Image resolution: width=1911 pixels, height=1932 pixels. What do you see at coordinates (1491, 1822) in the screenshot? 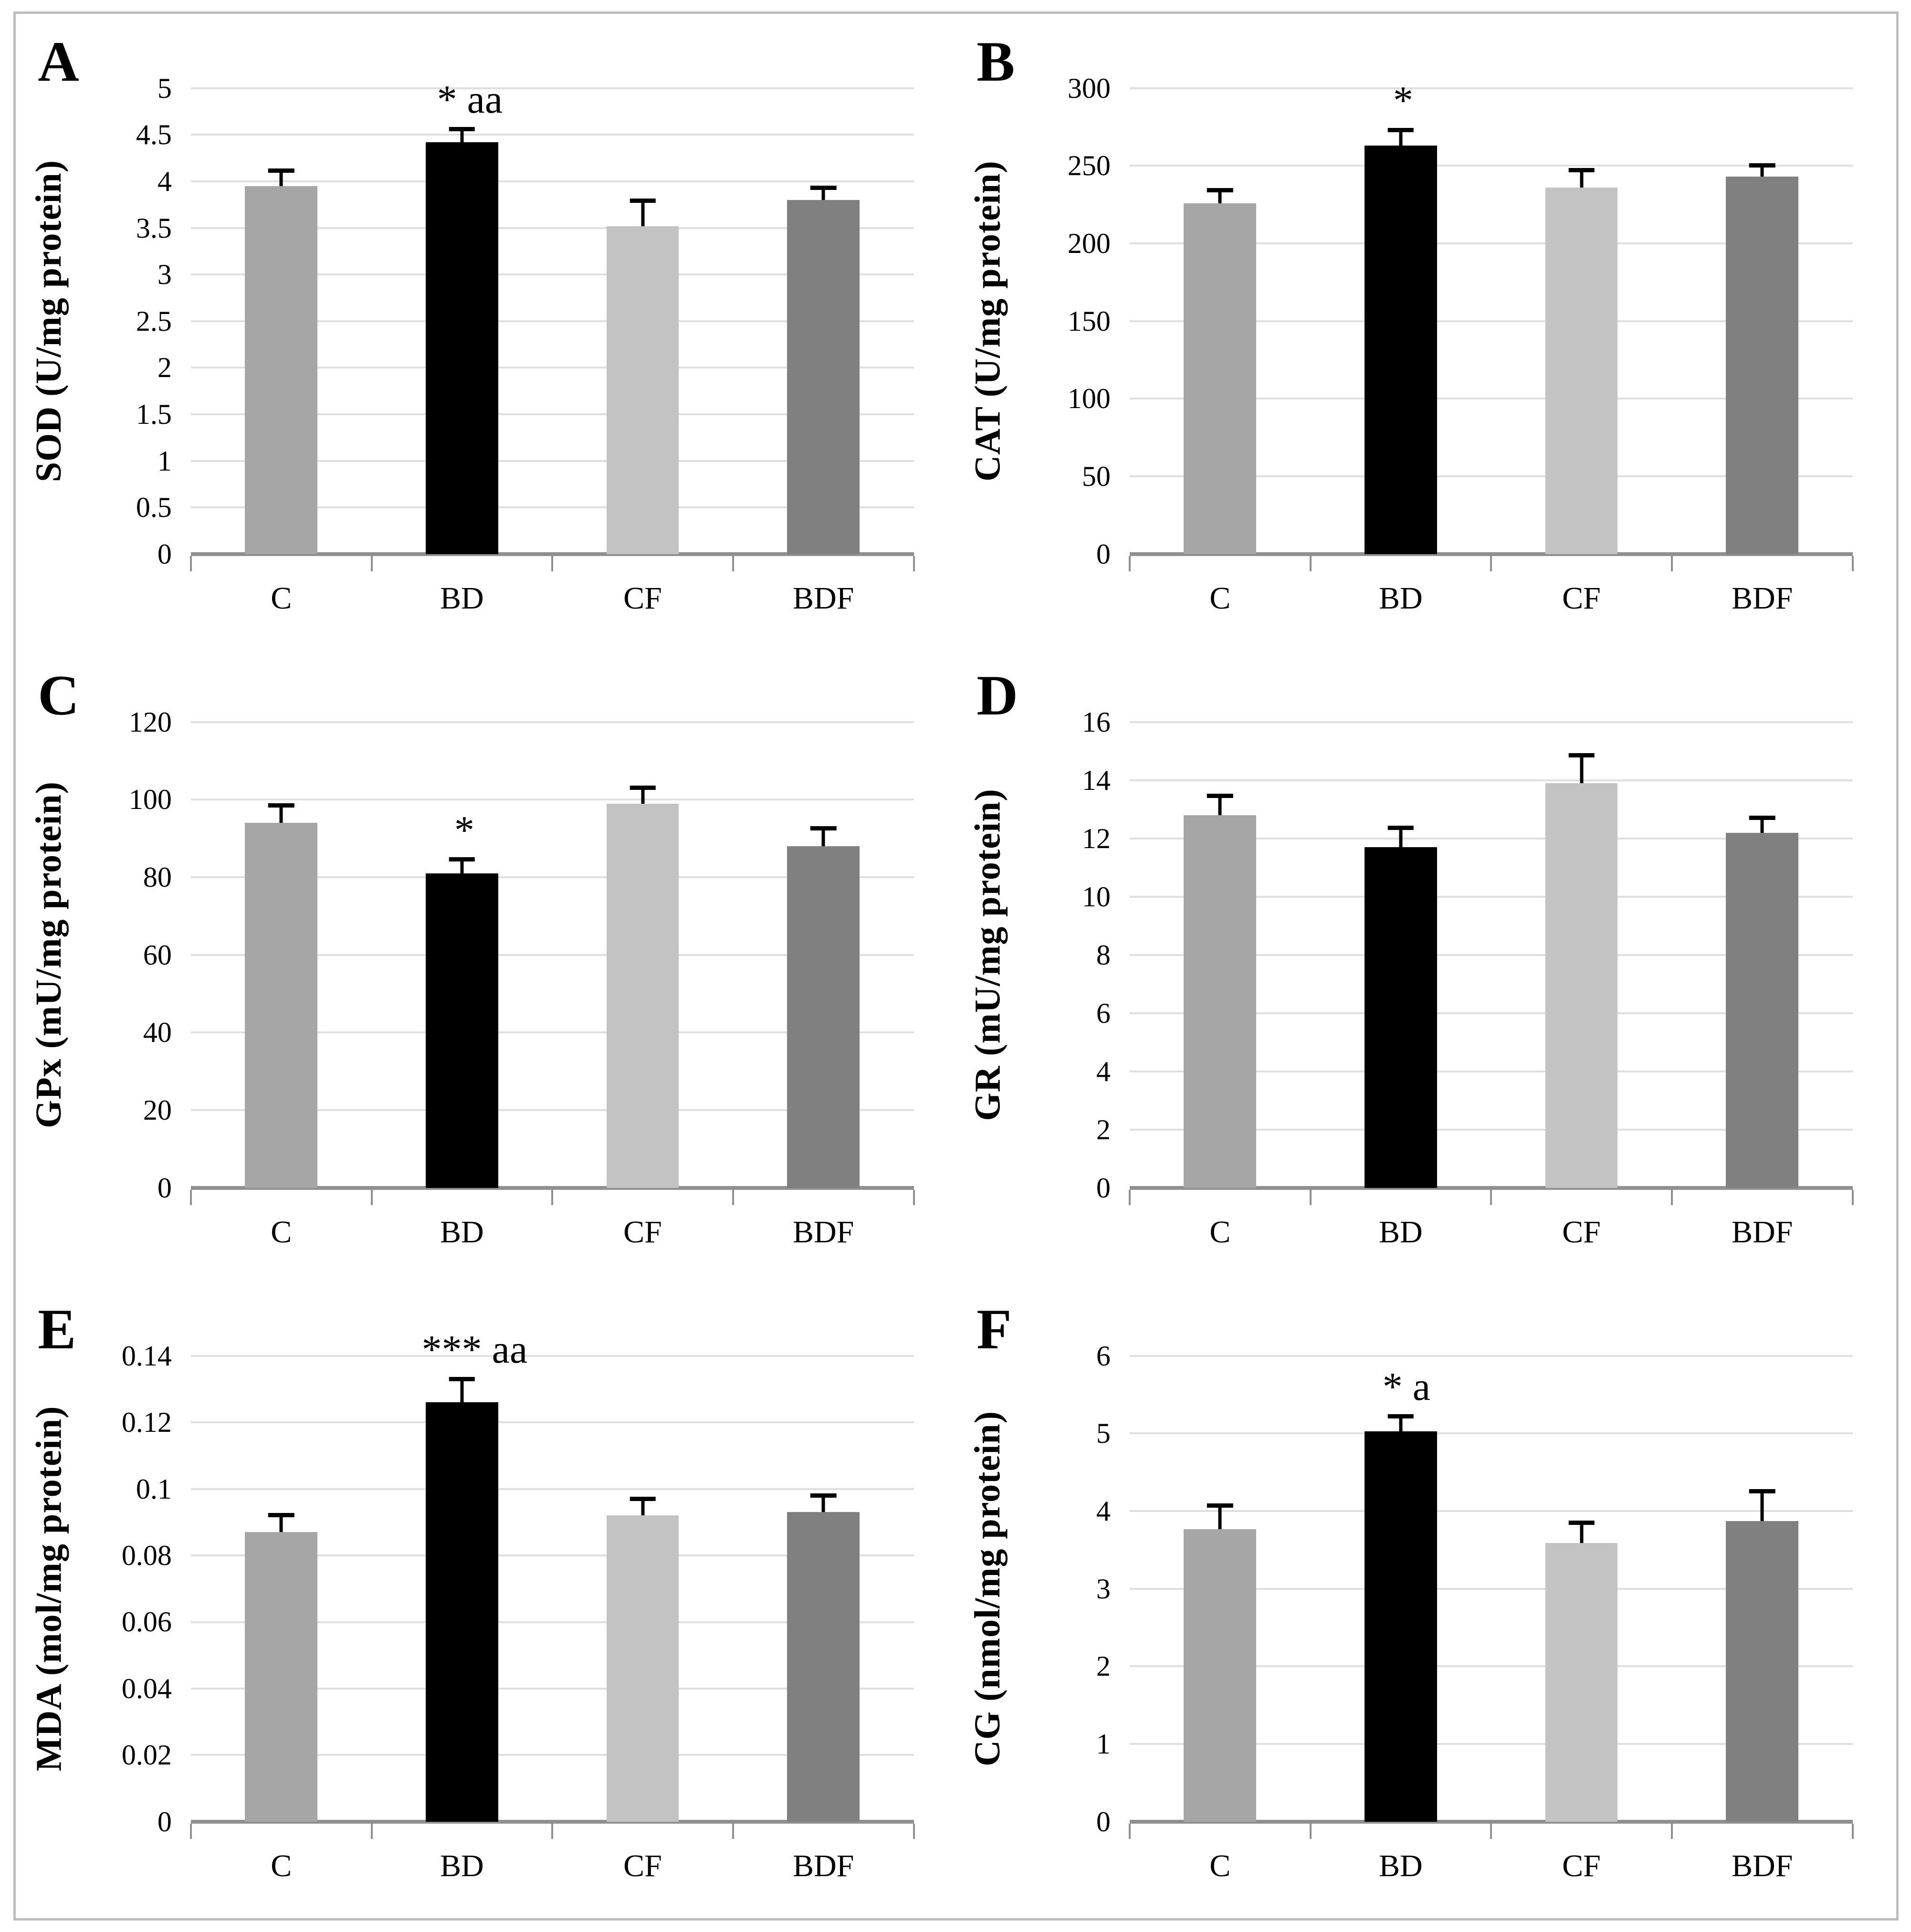
I see `x-axis-line` at bounding box center [1491, 1822].